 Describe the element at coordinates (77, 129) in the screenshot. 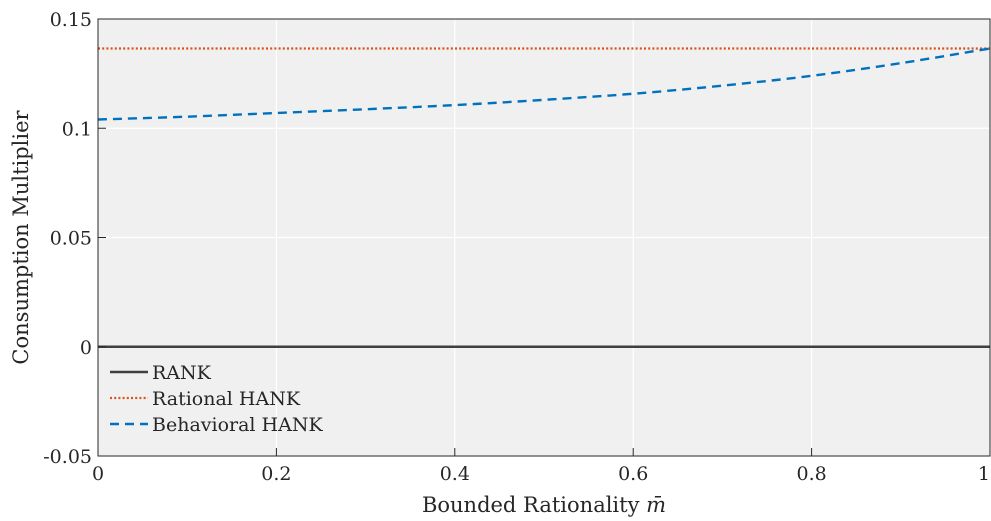

I see `y-tick-label: 0.1` at that location.